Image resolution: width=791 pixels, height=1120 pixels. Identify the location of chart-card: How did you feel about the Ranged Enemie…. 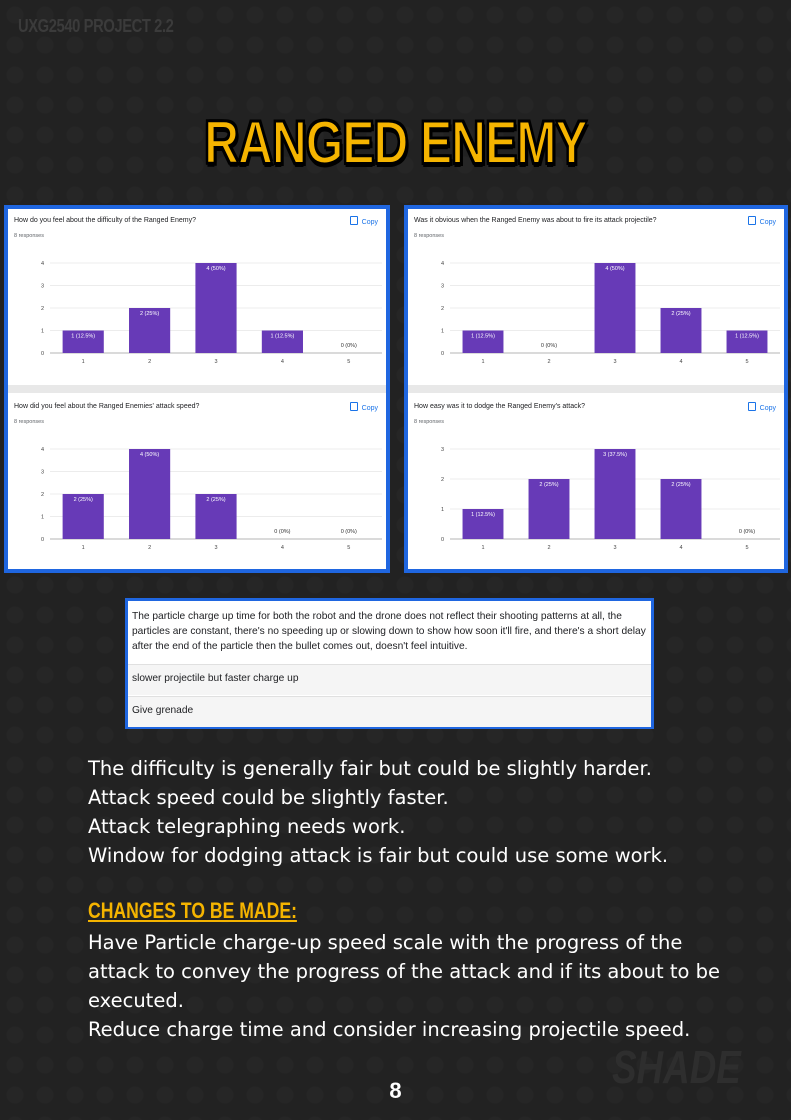
(197, 488).